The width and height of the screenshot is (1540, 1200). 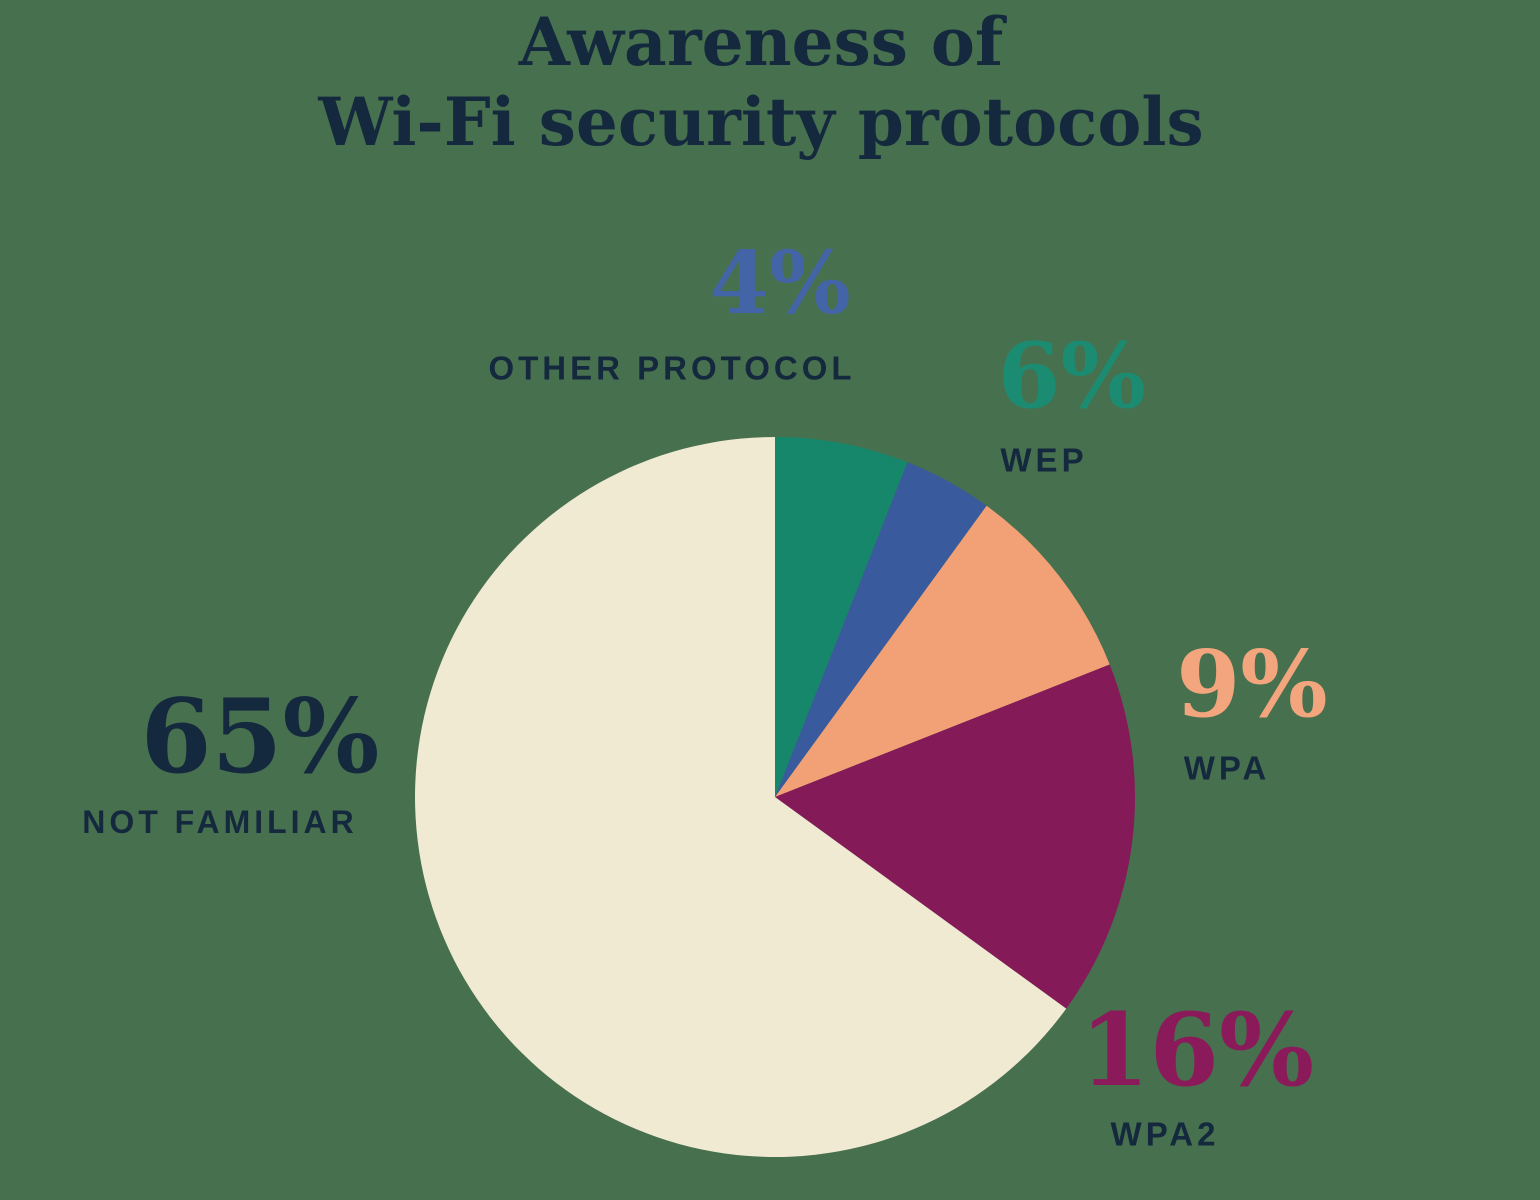 I want to click on category-label-wpa: WPA, so click(x=1227, y=768).